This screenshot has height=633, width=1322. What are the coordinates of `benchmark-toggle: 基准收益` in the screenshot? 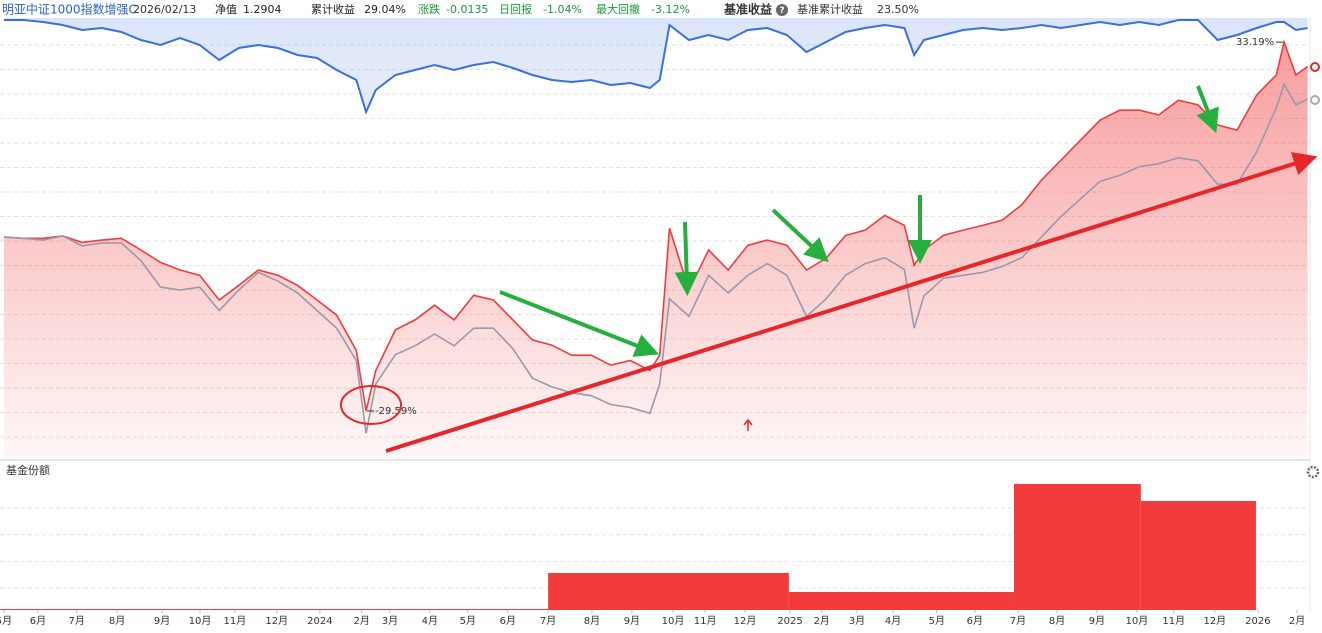 It's located at (747, 9).